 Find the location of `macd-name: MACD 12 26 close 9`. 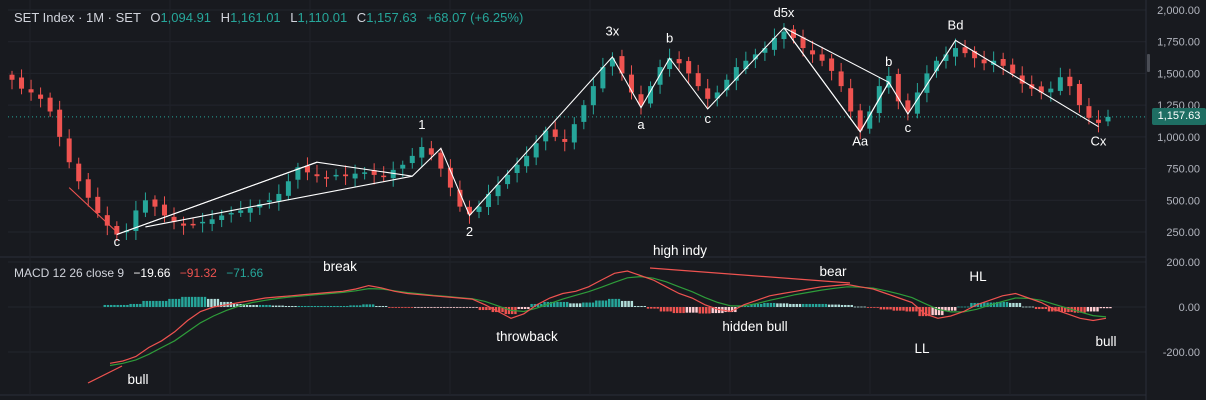

macd-name: MACD 12 26 close 9 is located at coordinates (69, 273).